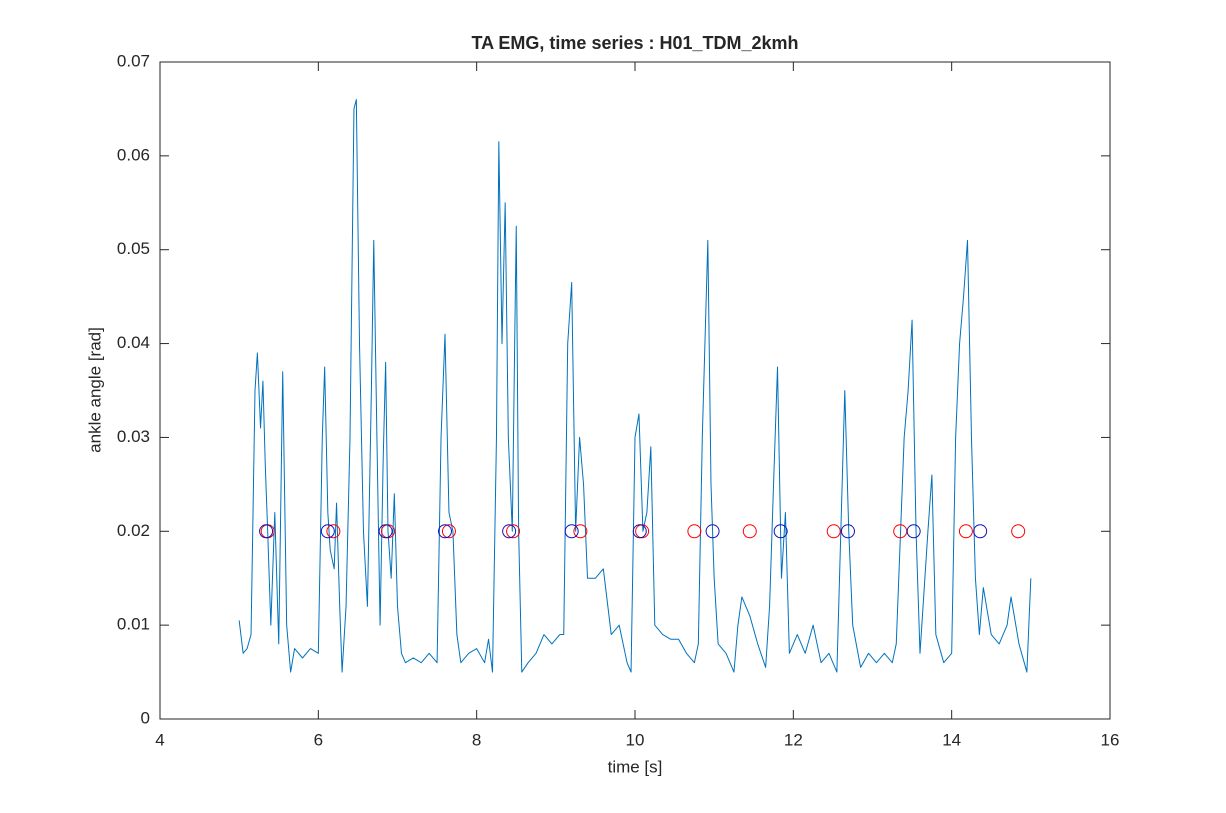 Image resolution: width=1226 pixels, height=813 pixels. I want to click on chart-title: TA EMG, time series : H01_TDM_2kmh, so click(634, 43).